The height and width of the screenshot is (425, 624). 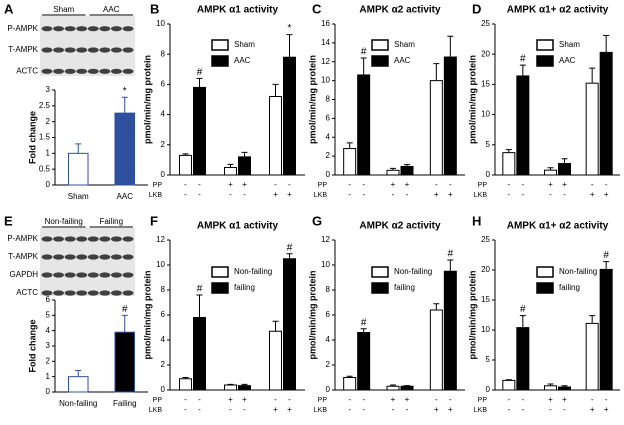 What do you see at coordinates (404, 287) in the screenshot?
I see `legend-label: failing` at bounding box center [404, 287].